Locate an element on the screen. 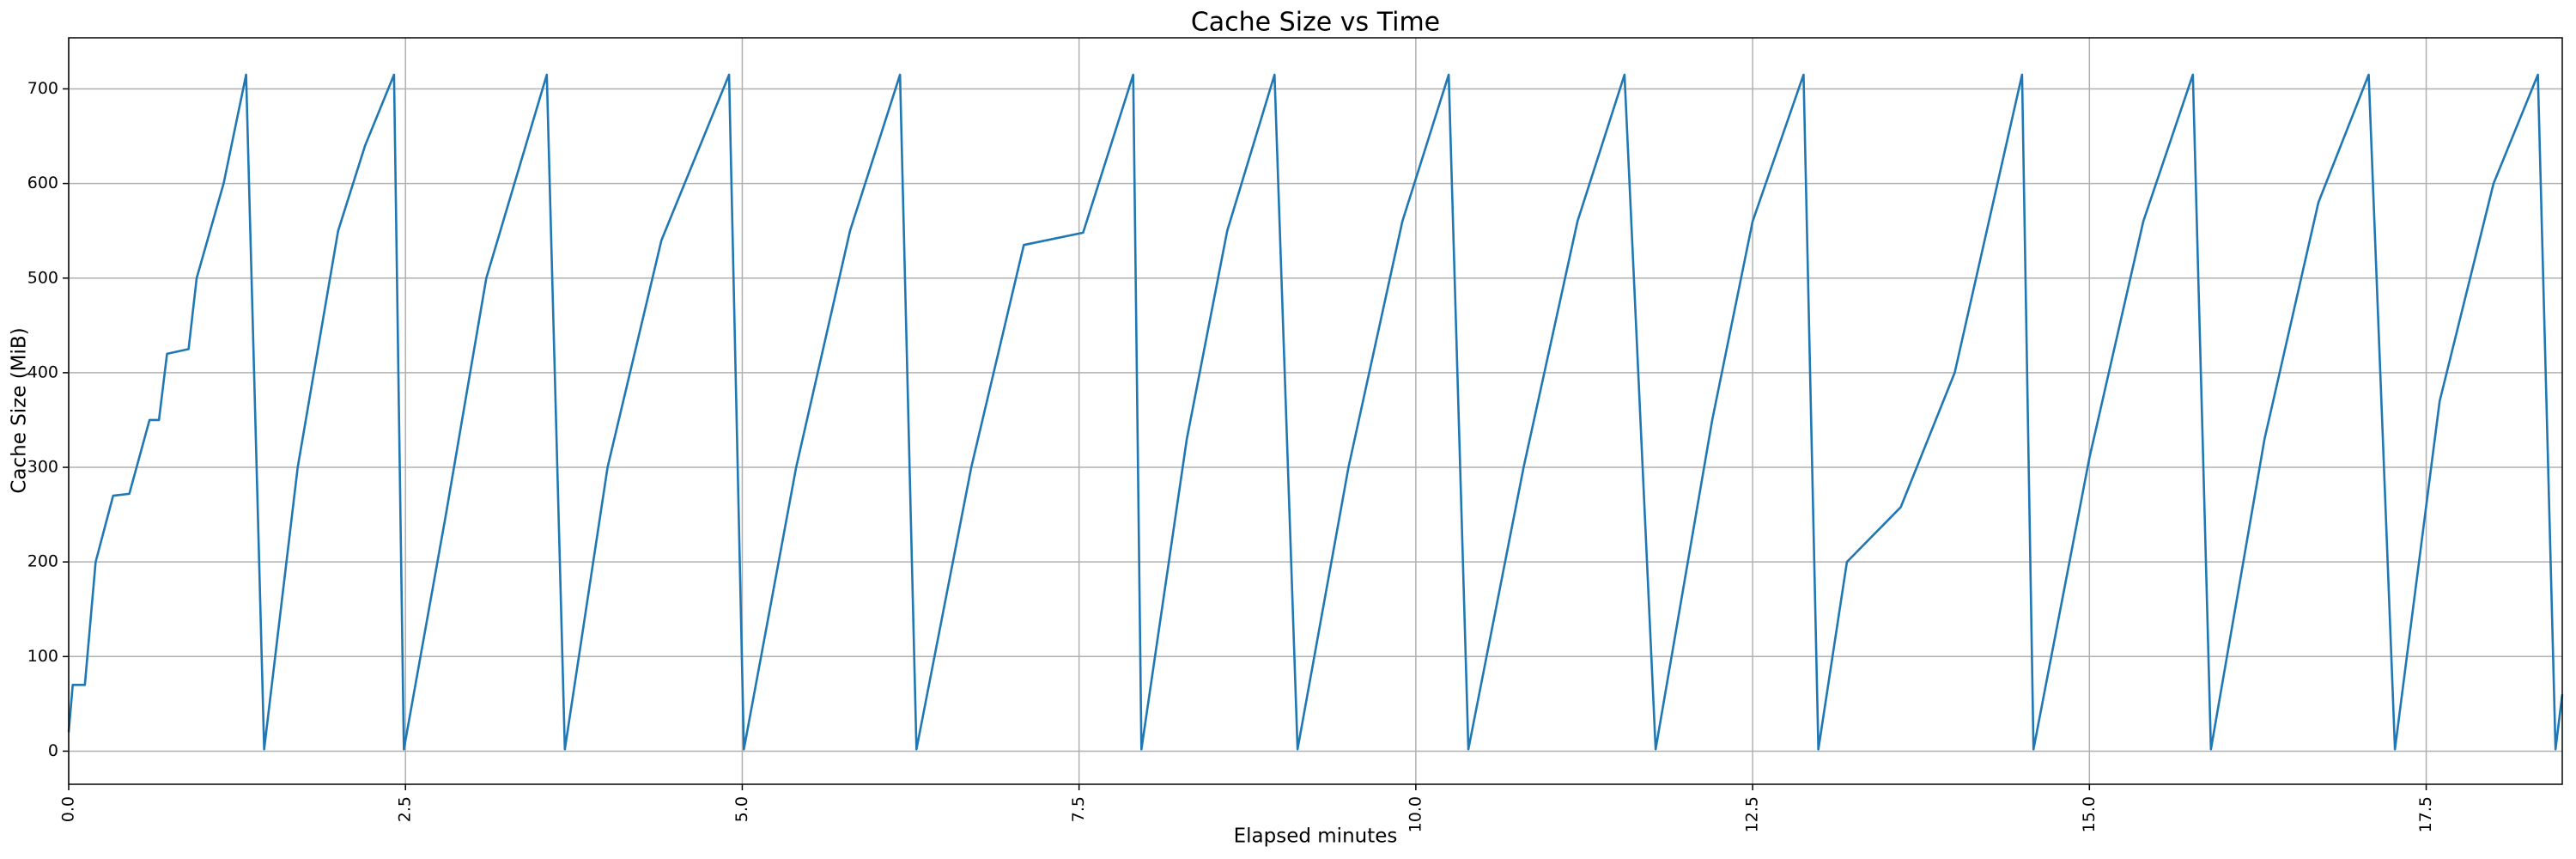  y-tick-label: 200 is located at coordinates (42, 562).